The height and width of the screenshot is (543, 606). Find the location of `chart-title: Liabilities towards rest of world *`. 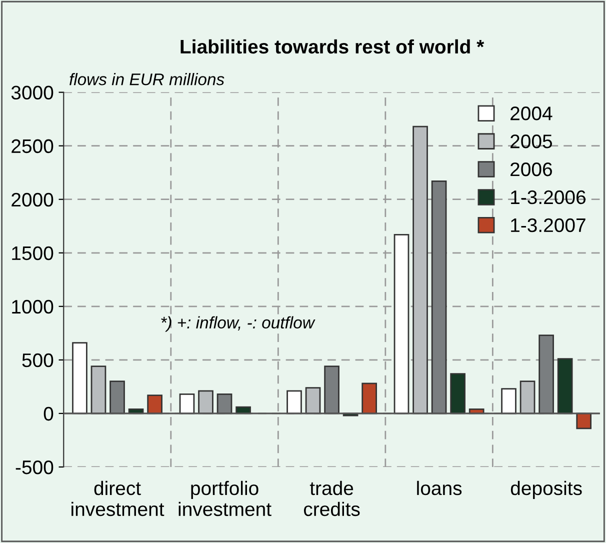

chart-title: Liabilities towards rest of world * is located at coordinates (332, 46).